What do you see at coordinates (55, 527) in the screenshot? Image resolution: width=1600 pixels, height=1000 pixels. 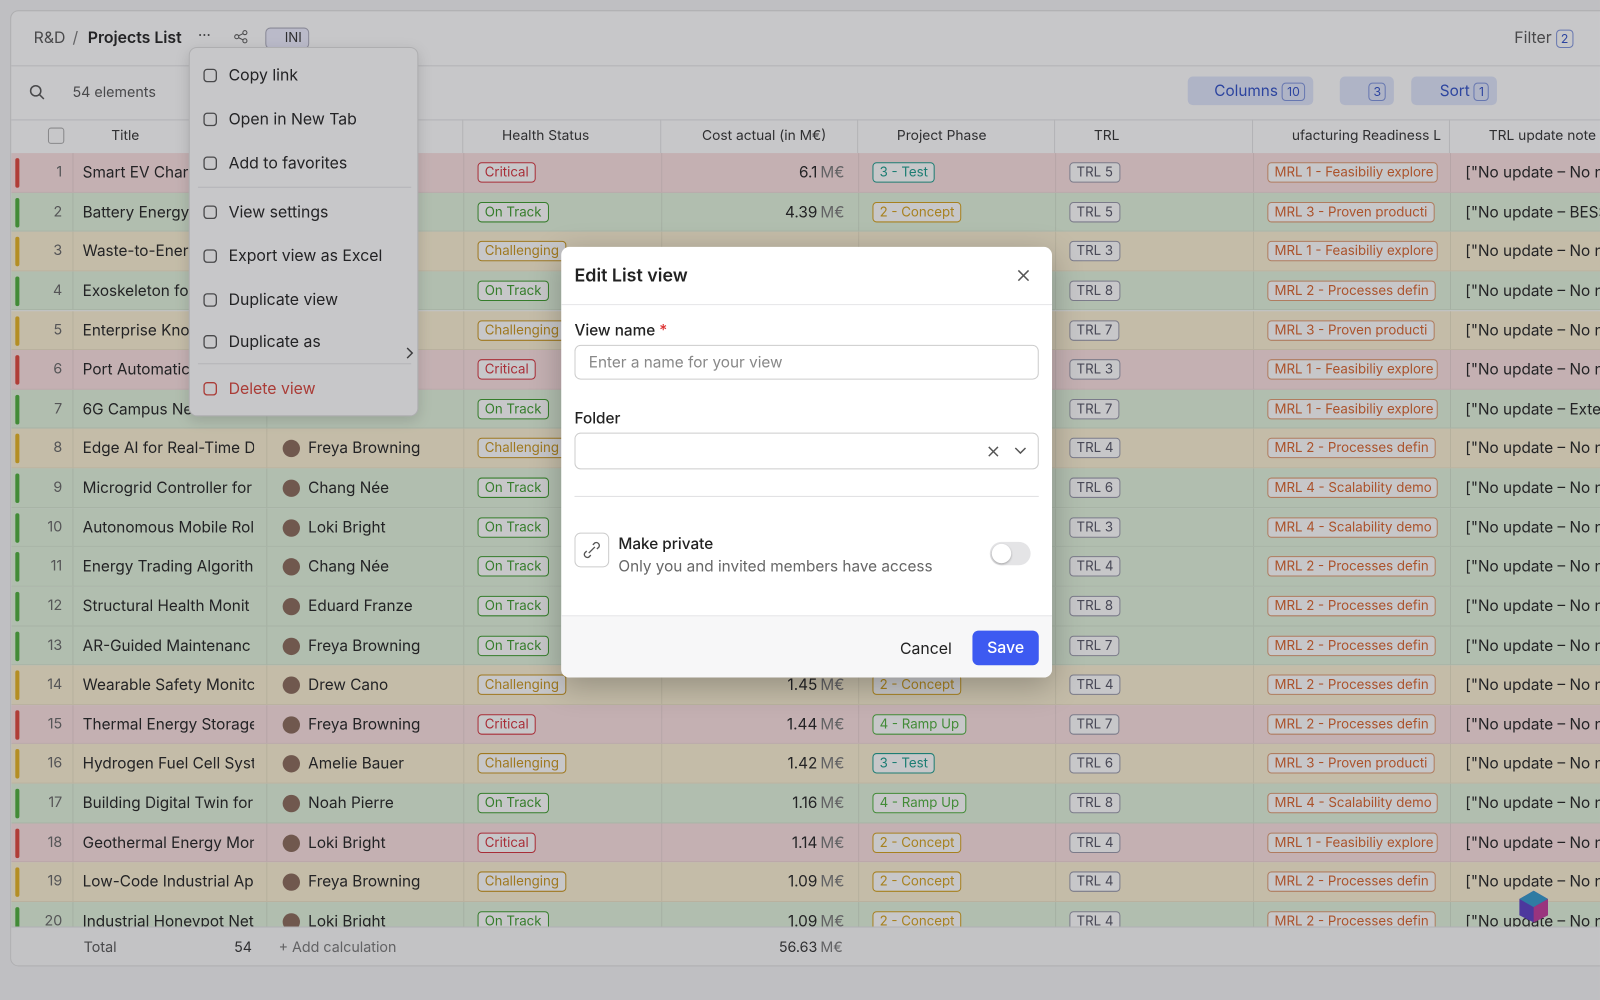 I see `row-number: 10` at bounding box center [55, 527].